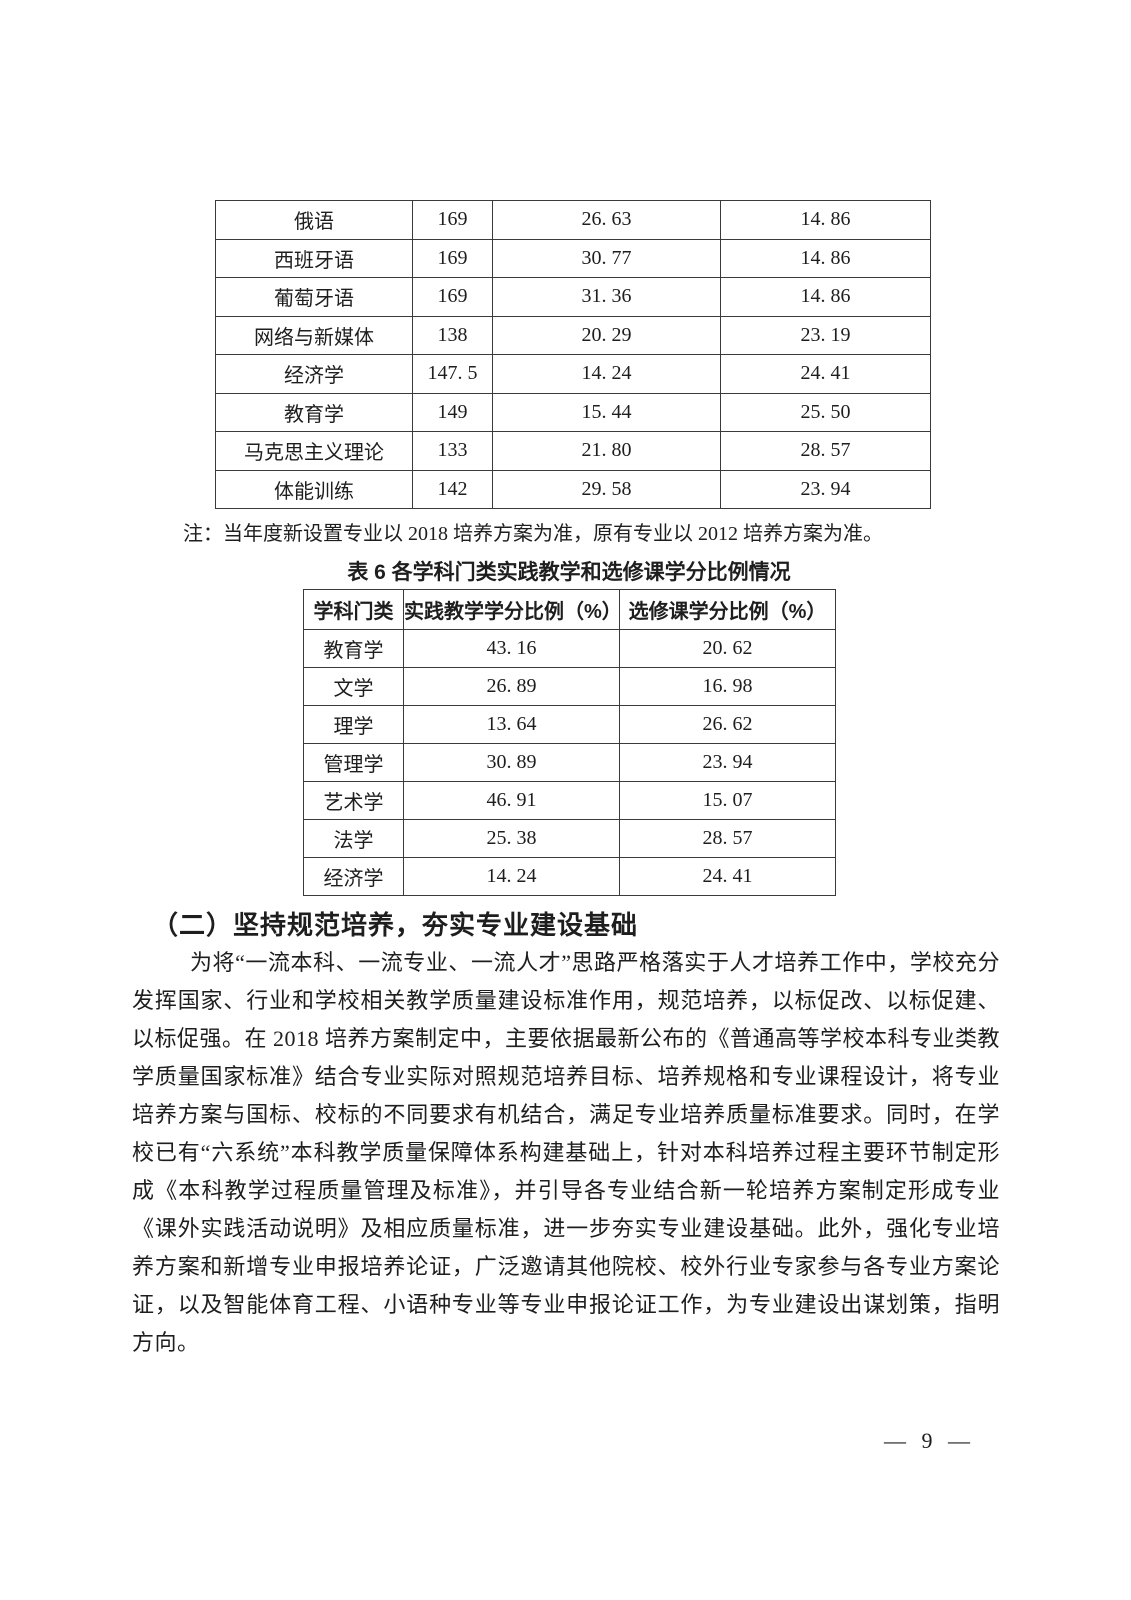  What do you see at coordinates (727, 800) in the screenshot?
I see `elective-pct-cell: 15. 07` at bounding box center [727, 800].